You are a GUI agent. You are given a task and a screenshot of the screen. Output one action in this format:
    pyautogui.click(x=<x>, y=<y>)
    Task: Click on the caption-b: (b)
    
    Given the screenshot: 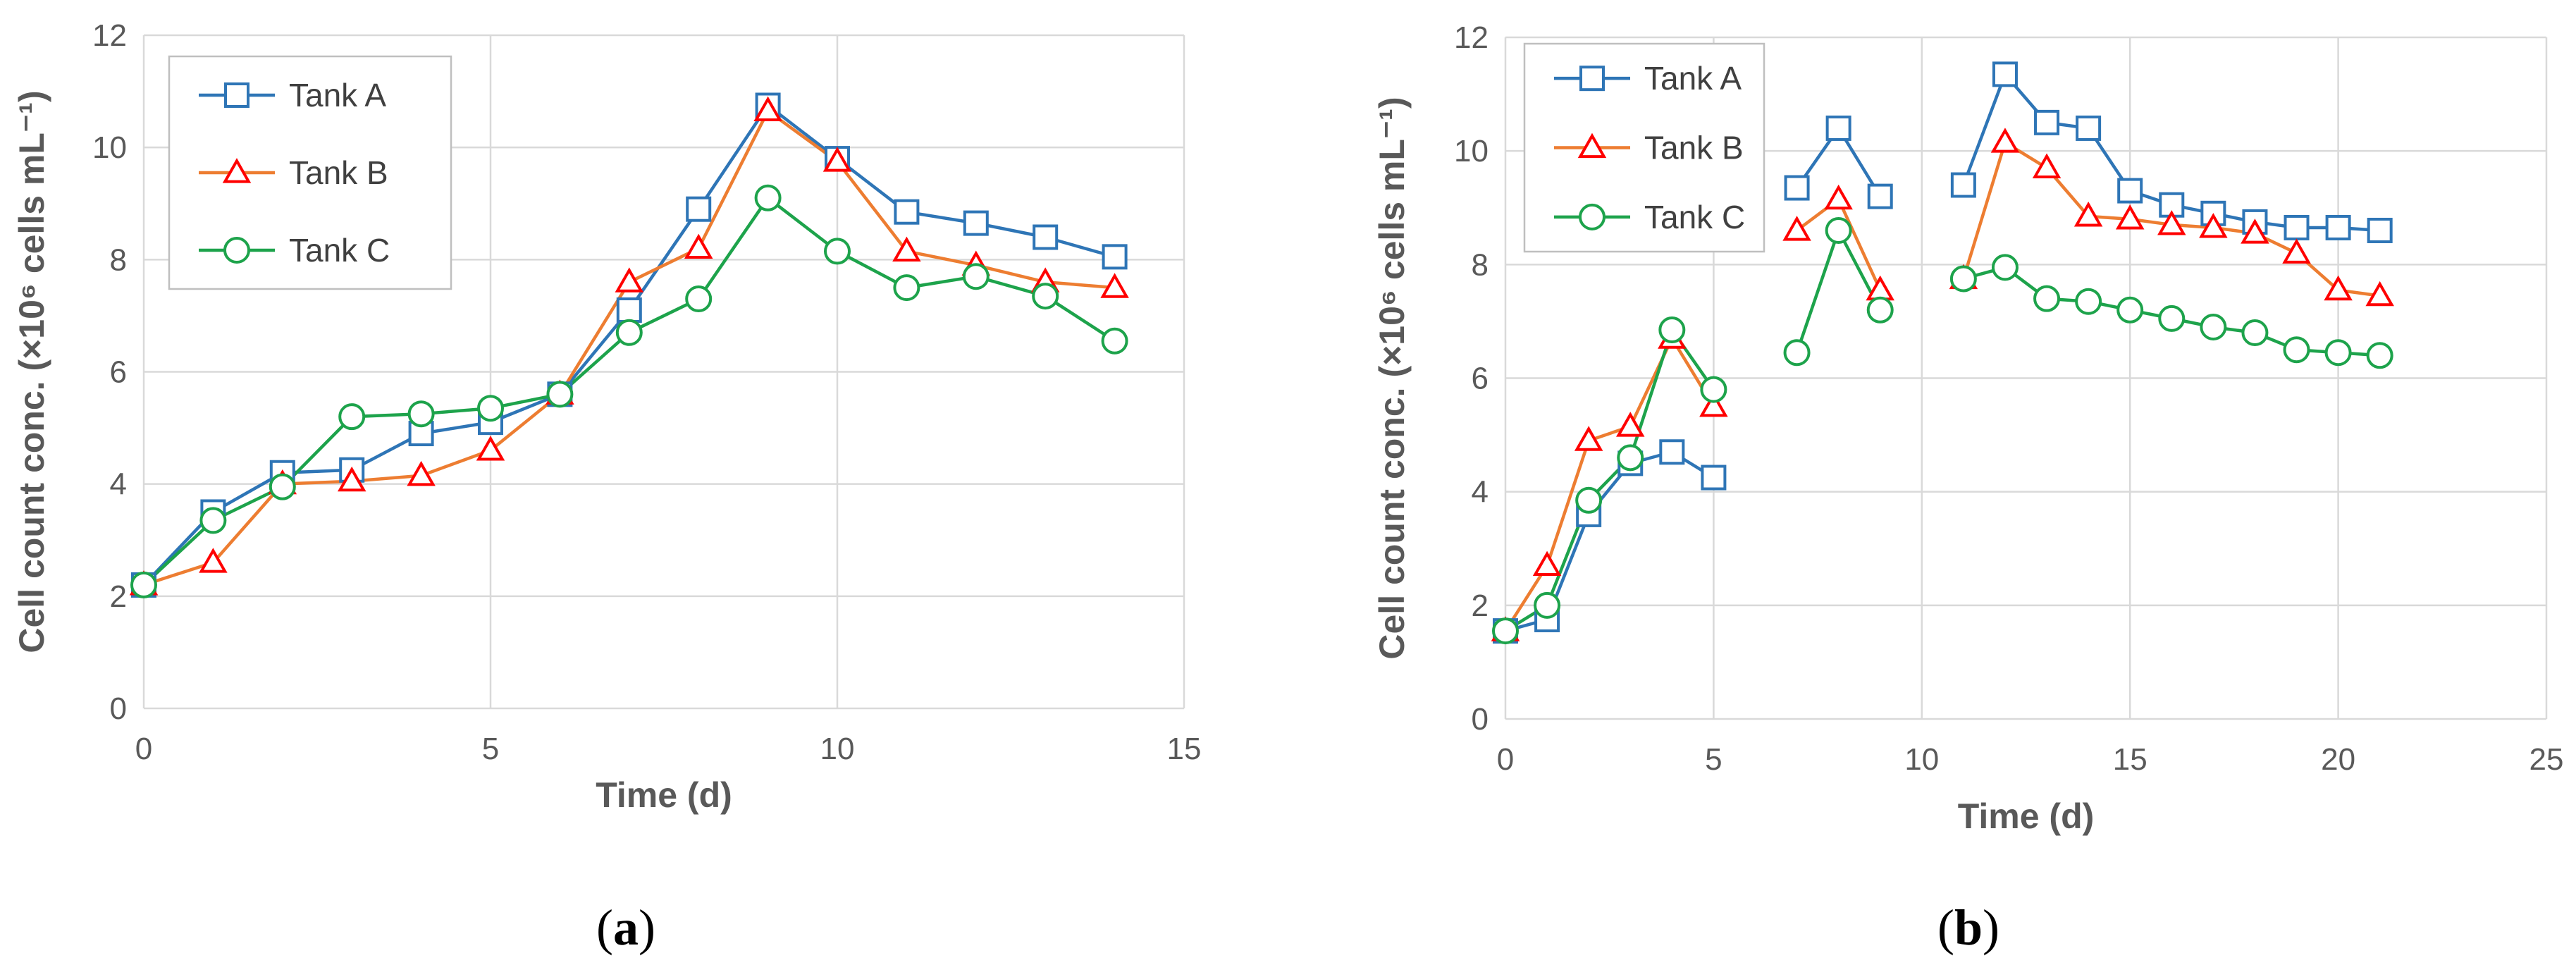 What is the action you would take?
    pyautogui.click(x=1968, y=927)
    